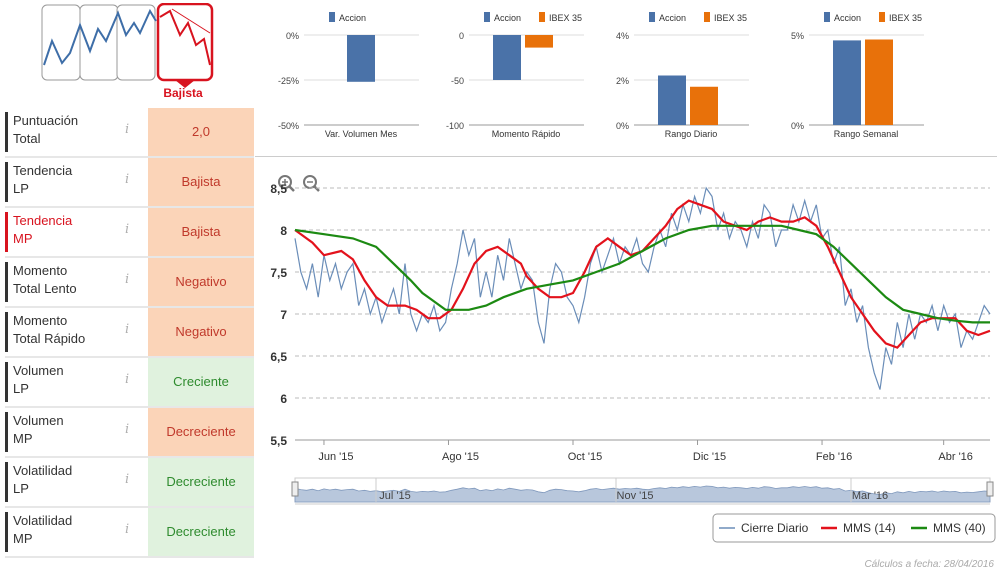 This screenshot has width=1002, height=570. I want to click on metric-label: Tendencia MP, so click(75, 232).